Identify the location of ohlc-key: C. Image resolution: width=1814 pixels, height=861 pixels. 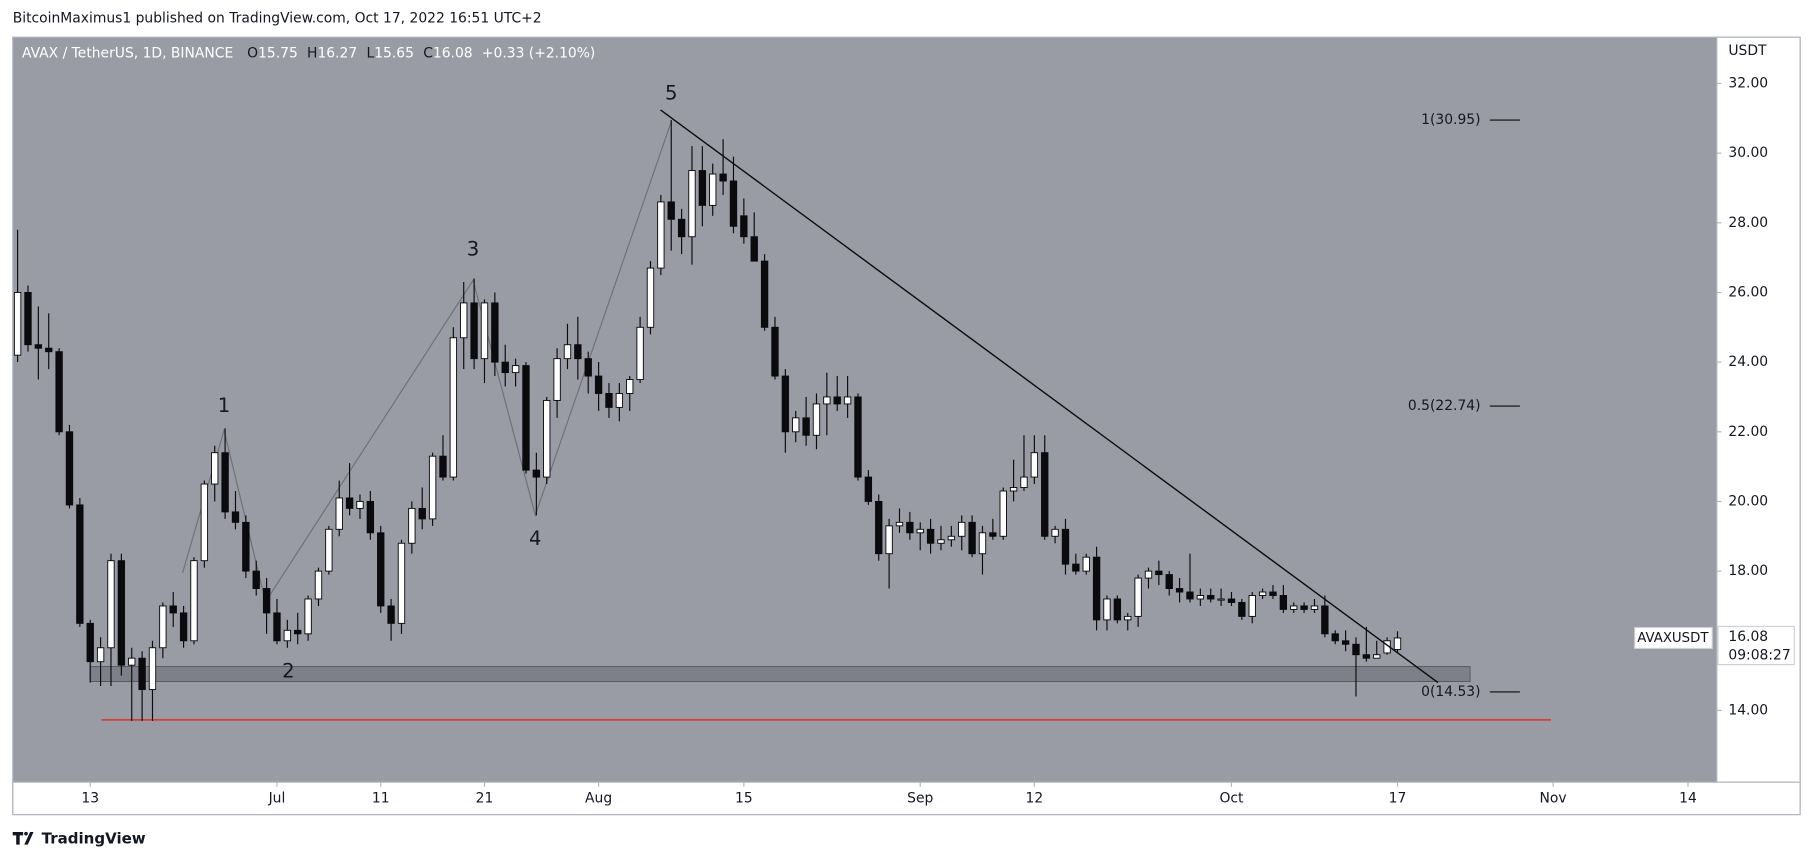
(428, 53).